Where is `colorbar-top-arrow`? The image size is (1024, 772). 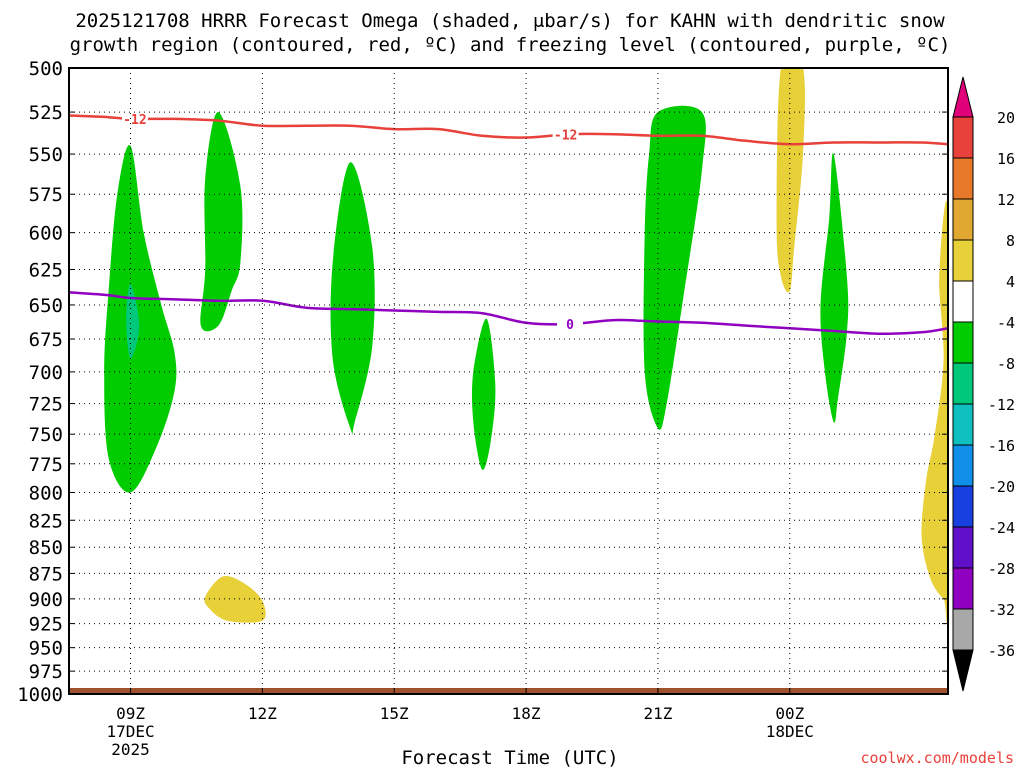 colorbar-top-arrow is located at coordinates (963, 97).